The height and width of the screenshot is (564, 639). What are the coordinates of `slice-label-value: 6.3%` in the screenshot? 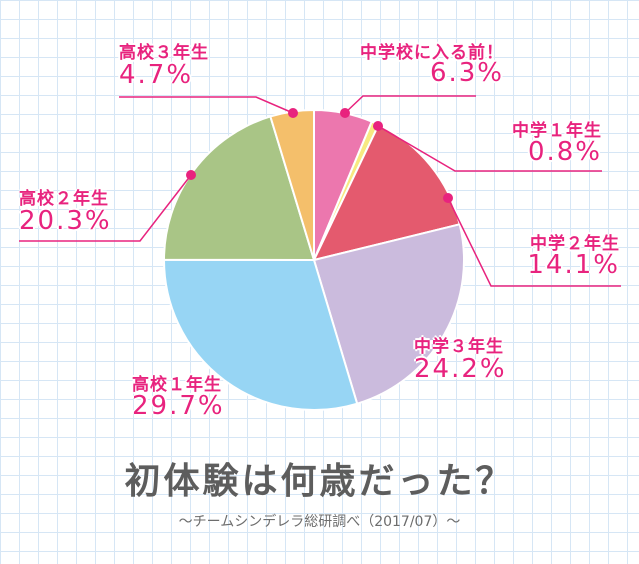 It's located at (466, 73).